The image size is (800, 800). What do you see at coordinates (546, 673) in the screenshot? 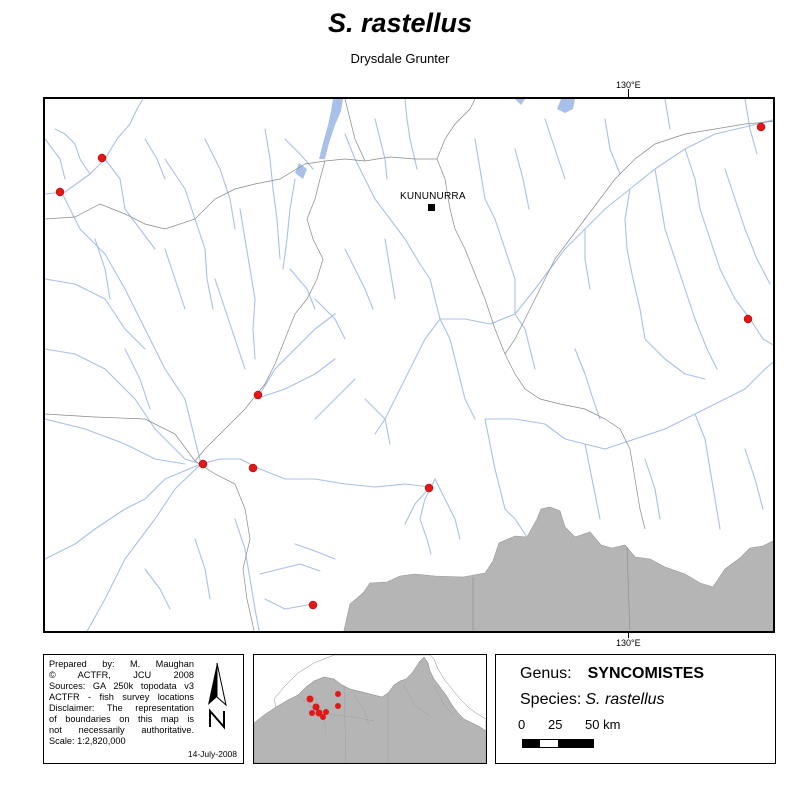
I see `genus-label: Genus:` at bounding box center [546, 673].